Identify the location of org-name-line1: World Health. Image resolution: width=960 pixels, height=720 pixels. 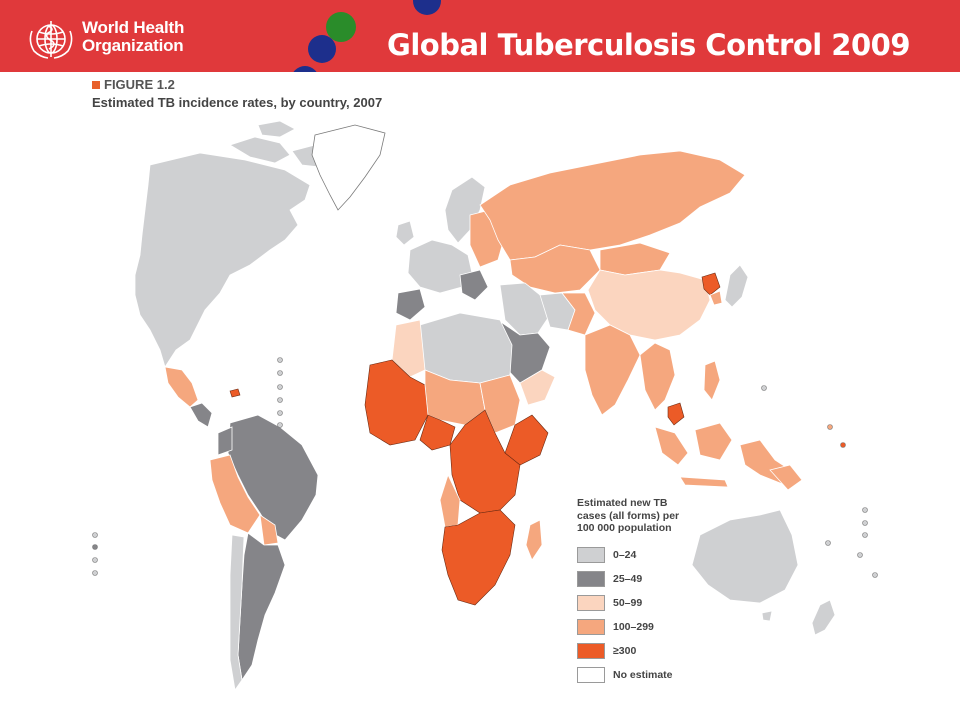
(133, 27).